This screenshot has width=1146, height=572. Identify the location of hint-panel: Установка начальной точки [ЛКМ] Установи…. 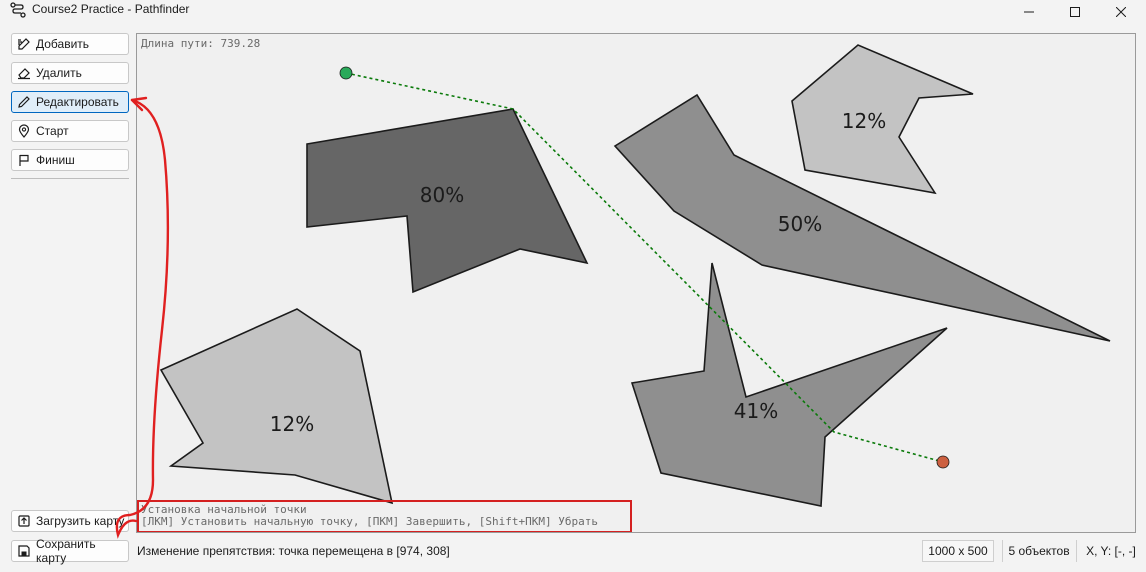
(384, 516).